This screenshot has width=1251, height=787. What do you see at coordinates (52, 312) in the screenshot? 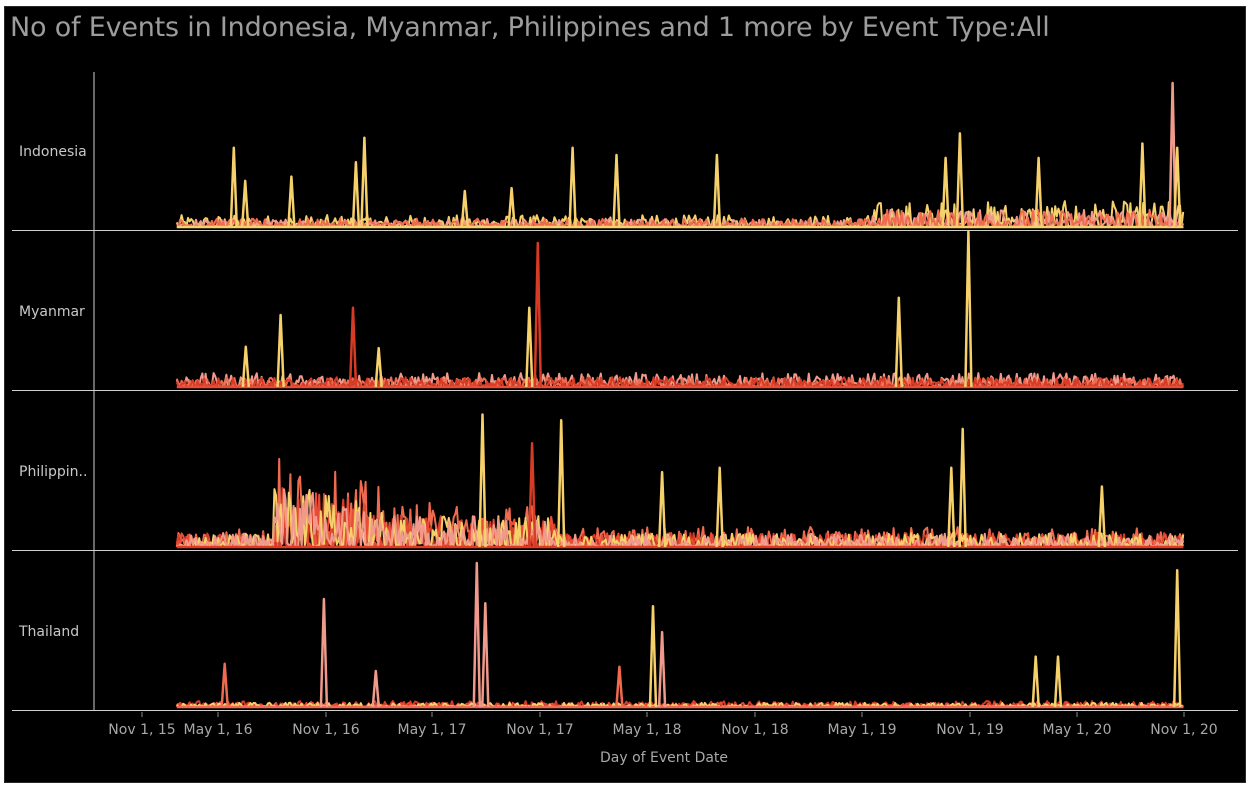
I see `row-label-1: Myanmar` at bounding box center [52, 312].